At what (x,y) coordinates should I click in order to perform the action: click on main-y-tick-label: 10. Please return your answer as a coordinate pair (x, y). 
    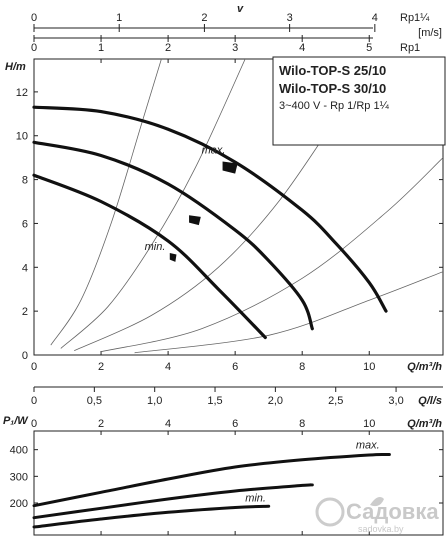
    Looking at the image, I should click on (22, 137).